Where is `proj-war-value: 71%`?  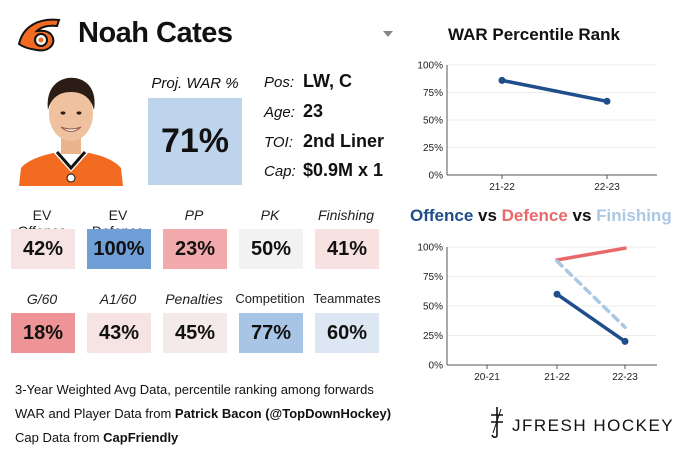 proj-war-value: 71% is located at coordinates (195, 141).